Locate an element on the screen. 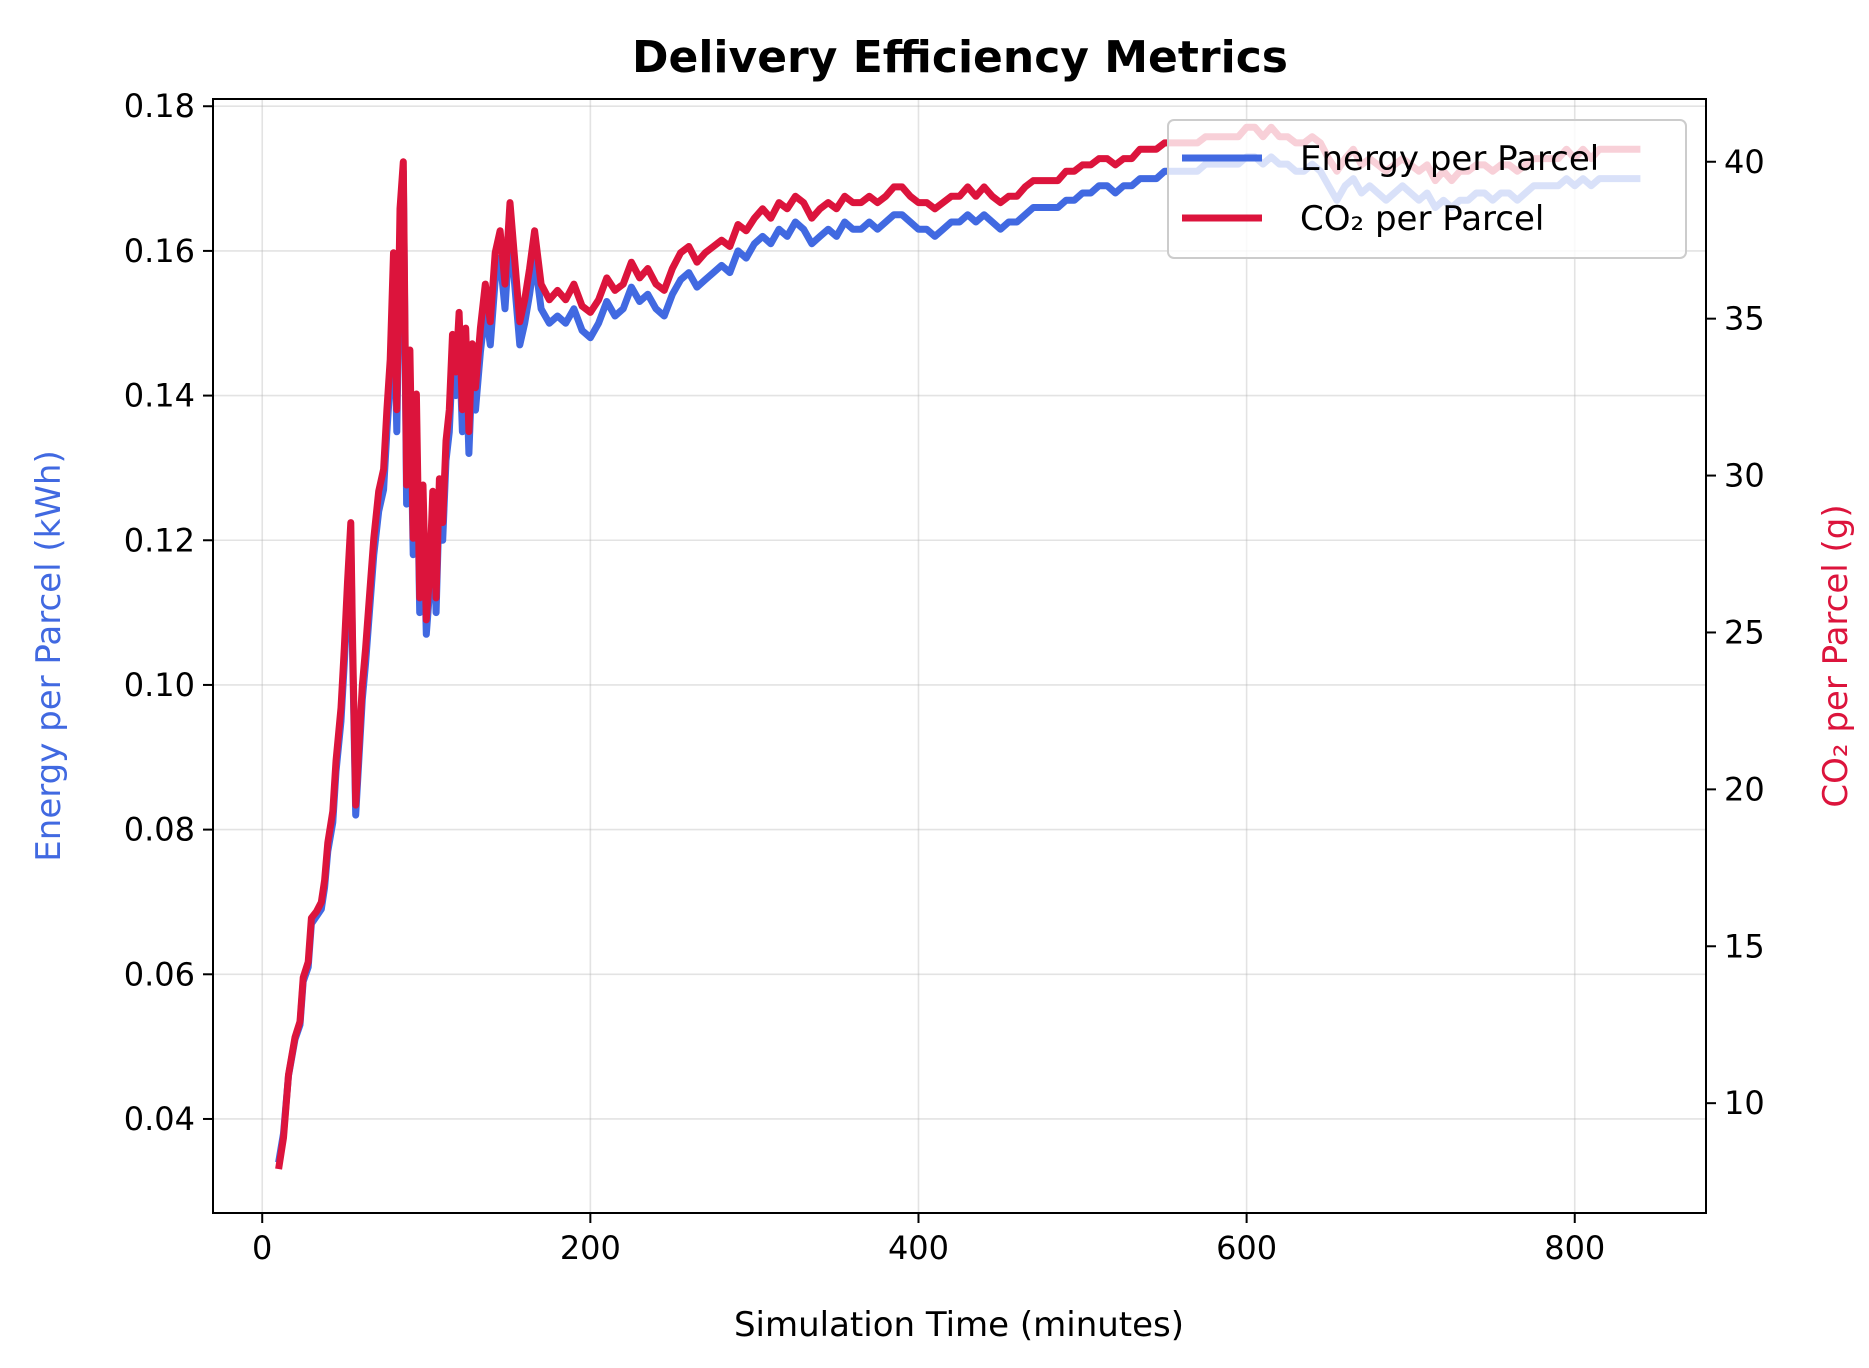  y-left-tick-label: 0.14 is located at coordinates (159, 396).